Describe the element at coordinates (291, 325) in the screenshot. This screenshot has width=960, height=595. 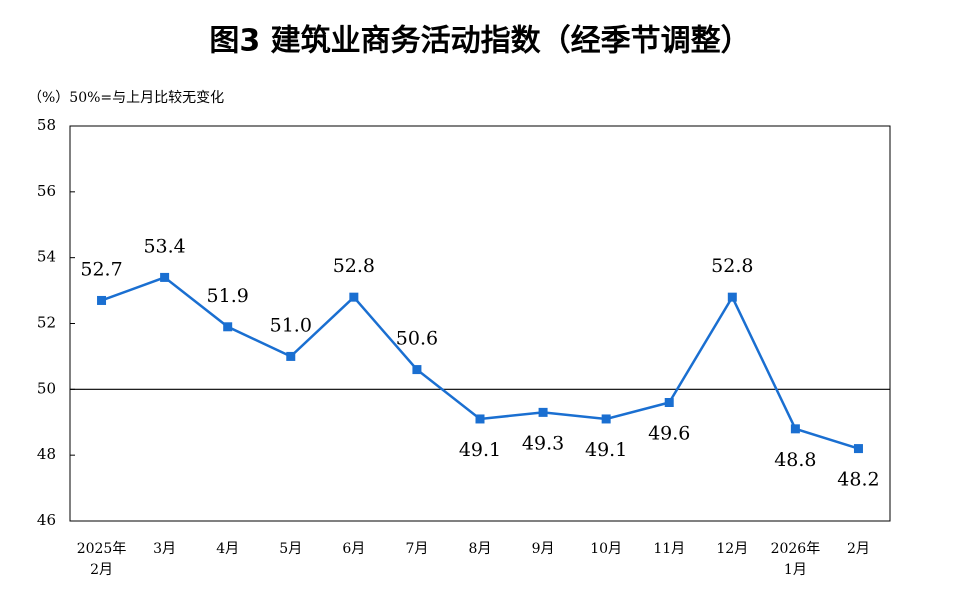
I see `value-label: 51.0` at that location.